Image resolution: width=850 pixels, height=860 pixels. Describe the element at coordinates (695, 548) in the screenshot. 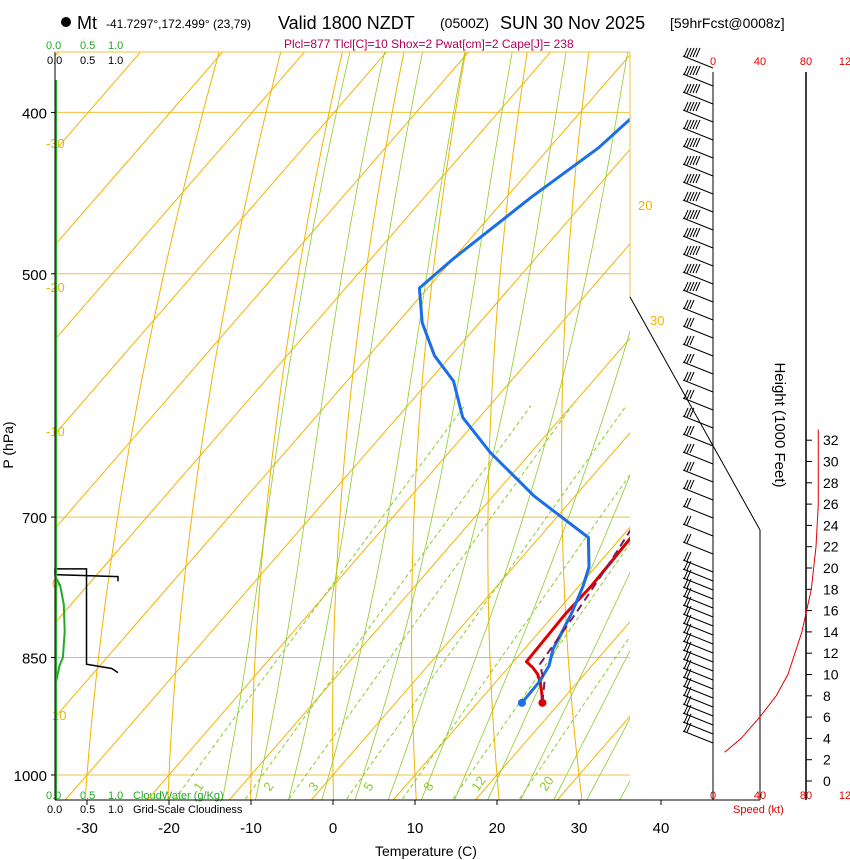

I see `terrain-outline` at that location.